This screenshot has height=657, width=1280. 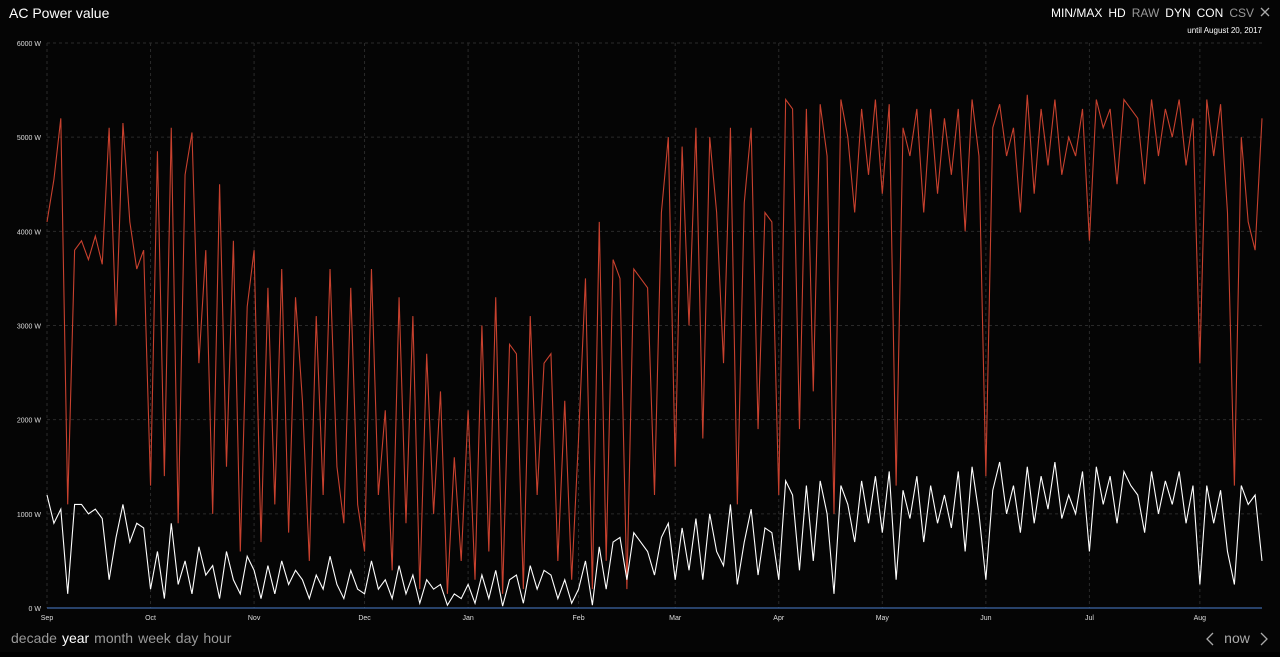 I want to click on x-tick-label: Apr, so click(x=779, y=618).